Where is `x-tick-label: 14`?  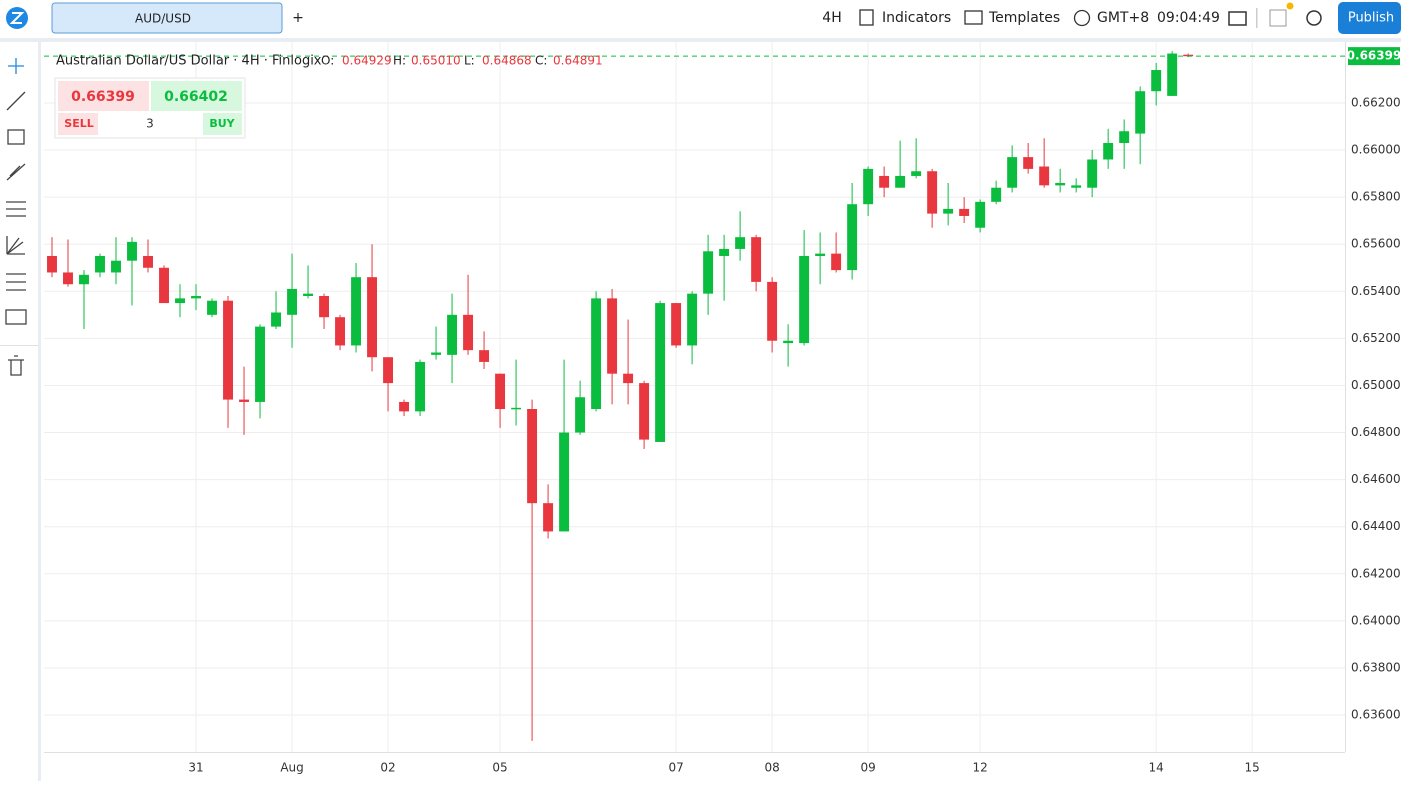
x-tick-label: 14 is located at coordinates (1156, 768).